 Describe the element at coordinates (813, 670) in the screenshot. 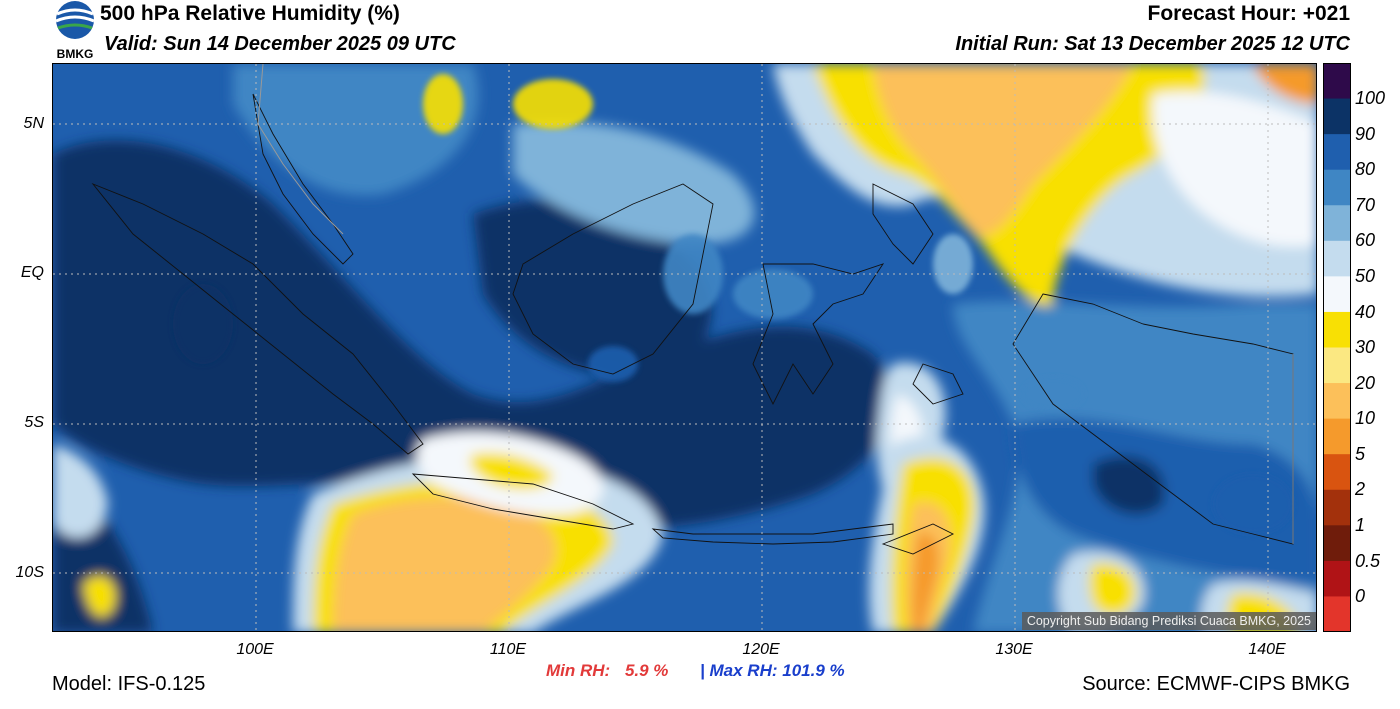

I see `max-rh-value: 101.9 %` at that location.